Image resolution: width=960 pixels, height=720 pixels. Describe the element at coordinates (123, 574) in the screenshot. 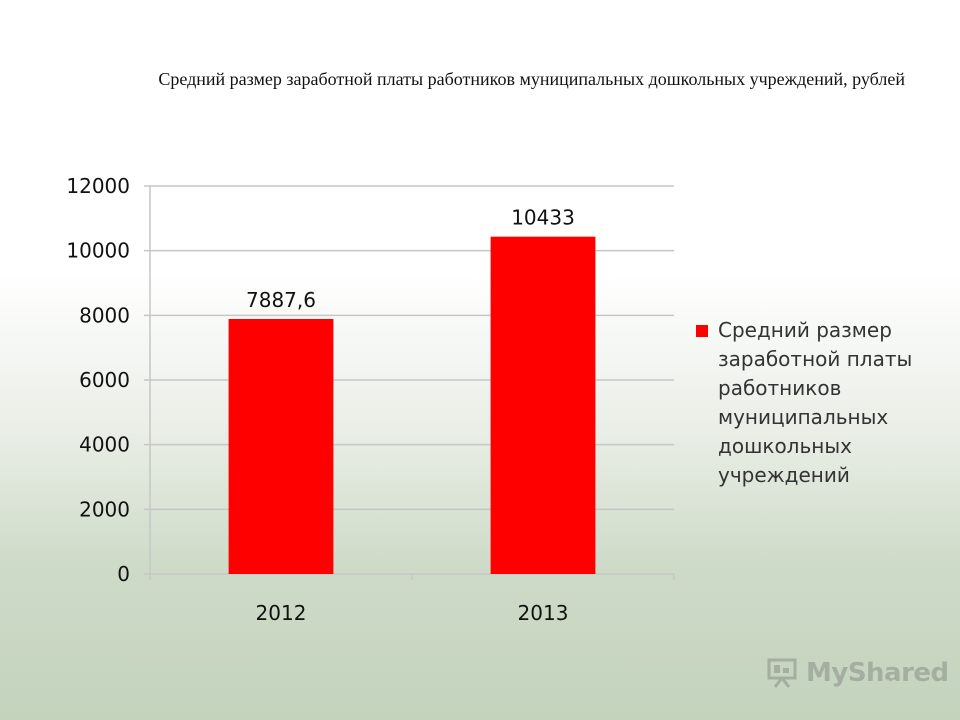

I see `y-tick-label: 0` at that location.